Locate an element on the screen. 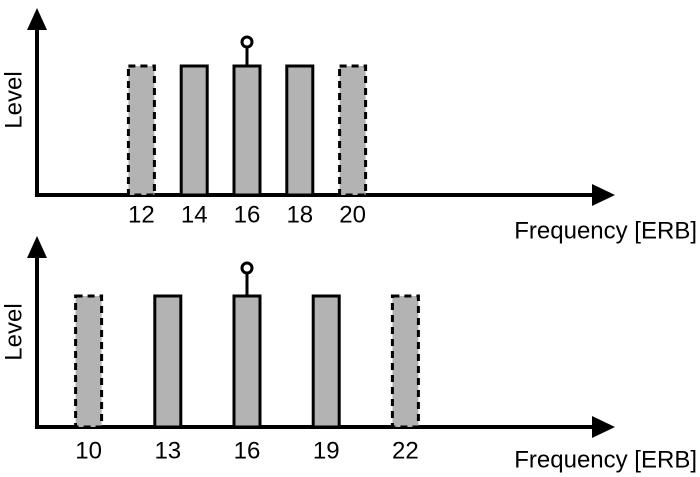 The image size is (700, 477). x-tick-label: 13 is located at coordinates (167, 450).